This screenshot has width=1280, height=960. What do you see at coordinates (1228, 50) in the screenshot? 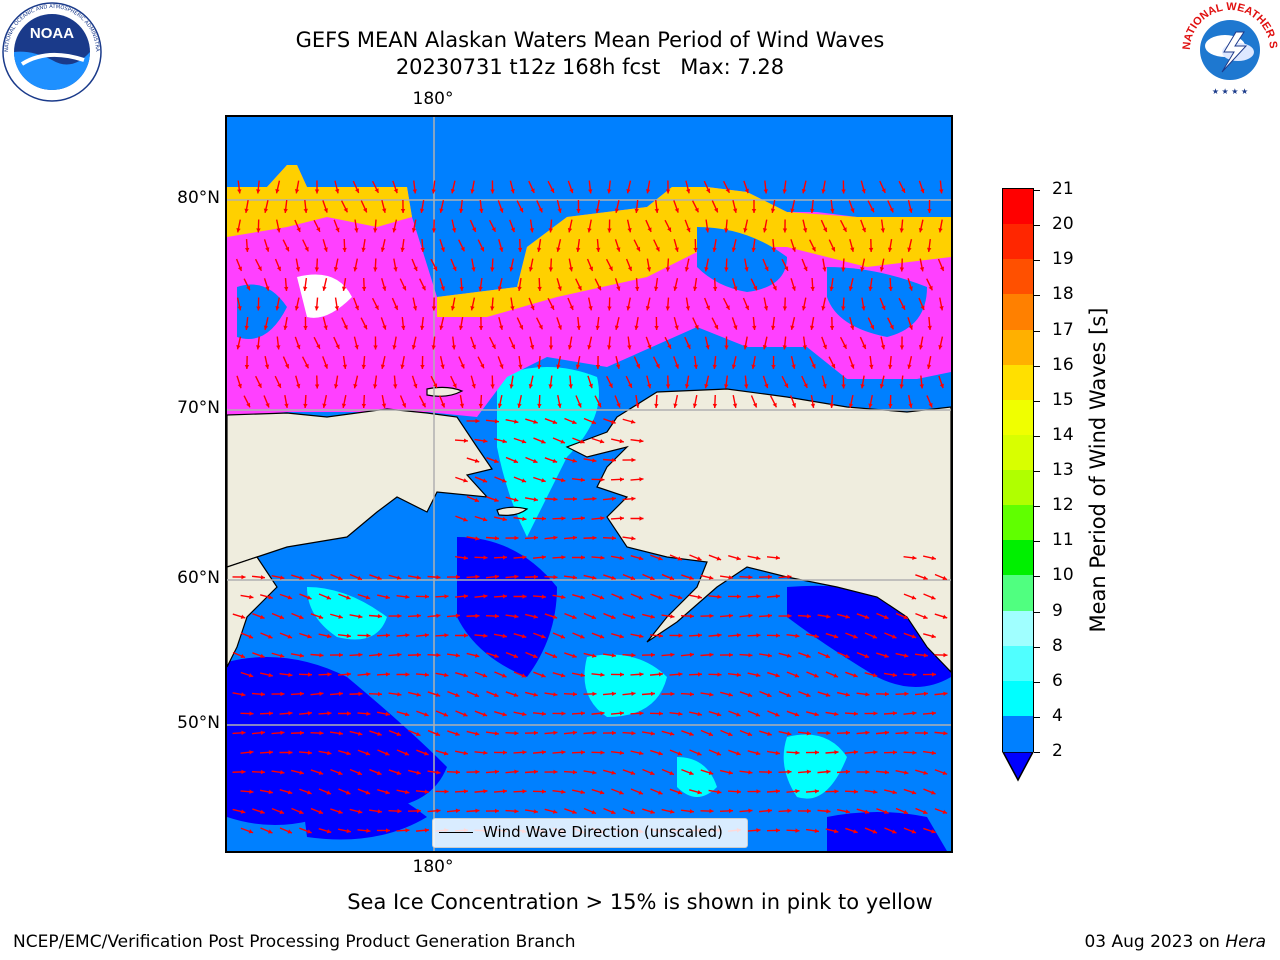
I see `nws-logo: NATIONAL WEATHER SERVICE ★ ★ ★ ★` at bounding box center [1228, 50].